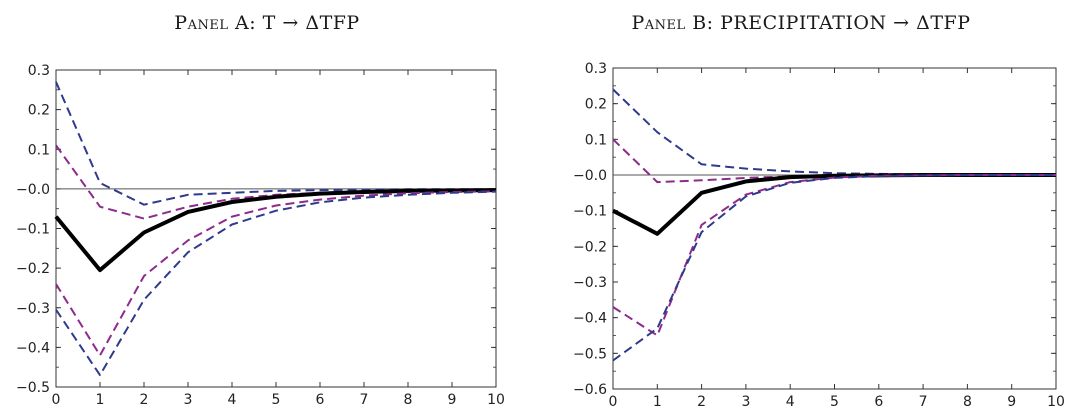  What do you see at coordinates (311, 23) in the screenshot?
I see `title-main: T → ΔTFP` at bounding box center [311, 23].